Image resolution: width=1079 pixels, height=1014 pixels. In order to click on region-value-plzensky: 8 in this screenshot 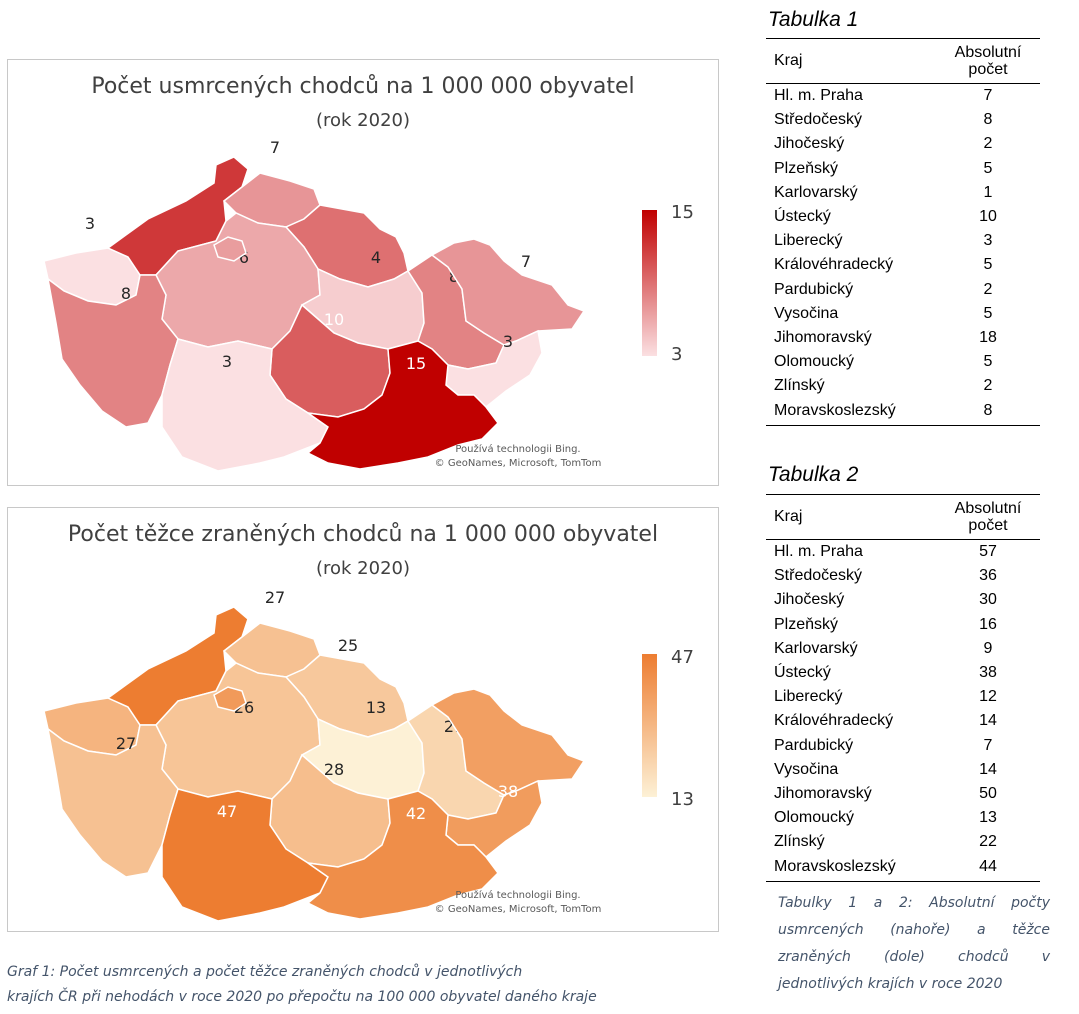, I will do `click(126, 293)`.